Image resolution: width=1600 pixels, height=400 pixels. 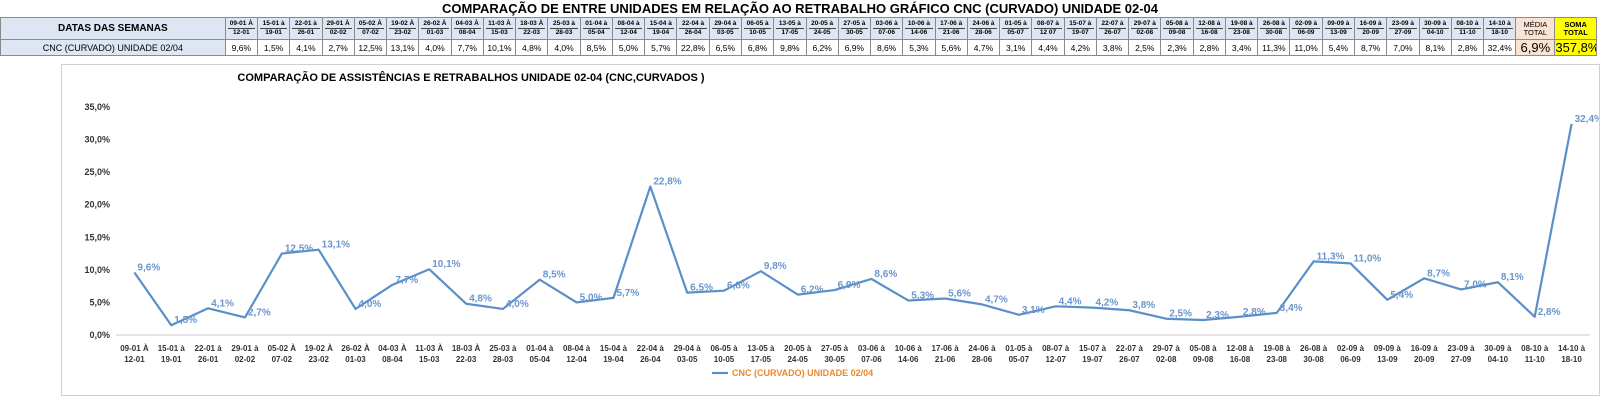 I want to click on week-start-label: 19-08 à, so click(x=1241, y=23).